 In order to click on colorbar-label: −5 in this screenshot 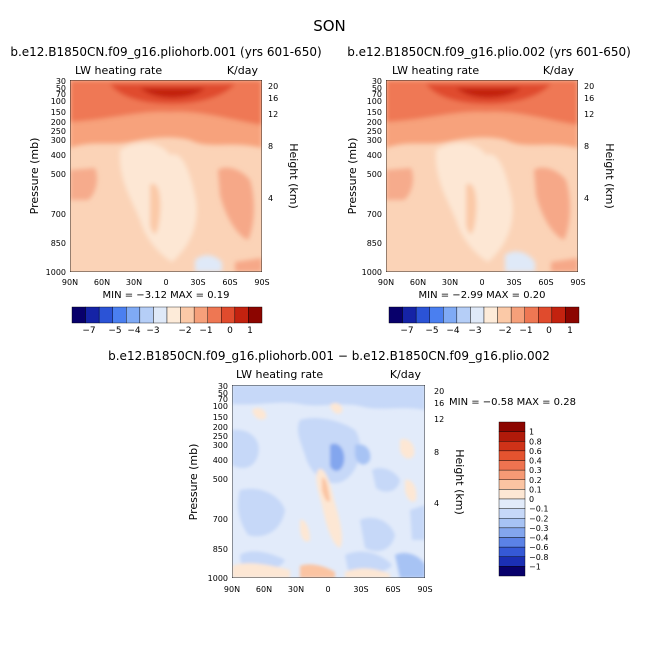, I will do `click(114, 331)`.